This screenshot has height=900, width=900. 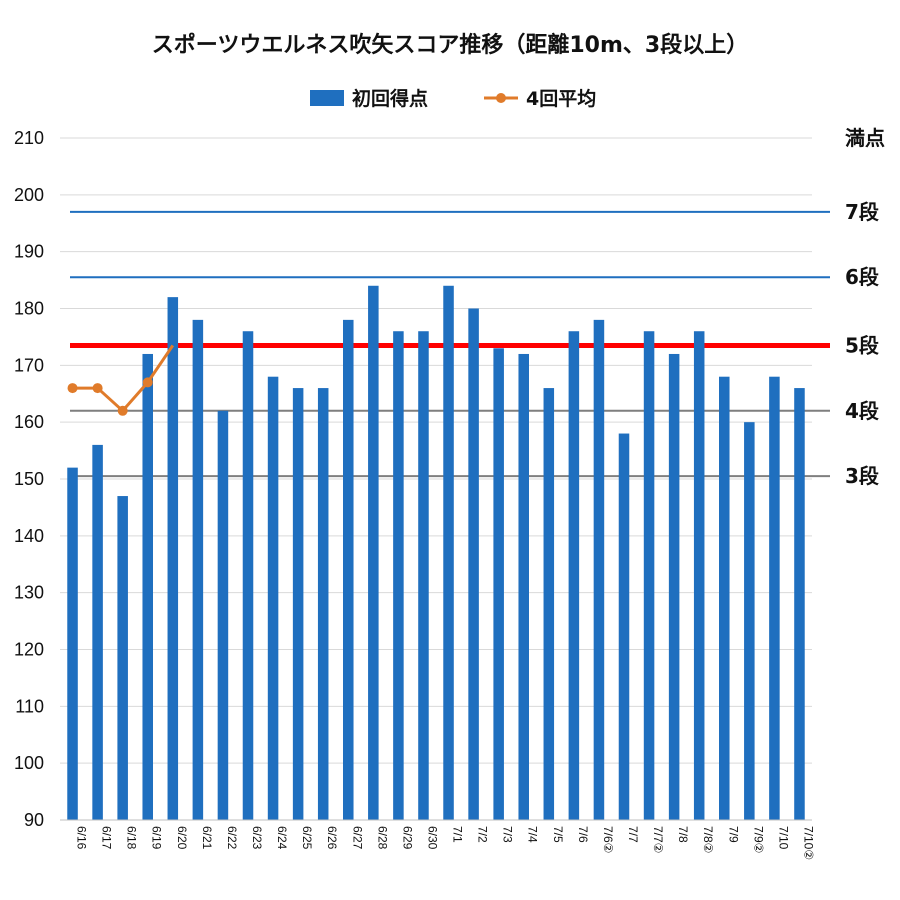 I want to click on y-tick-label: 100, so click(x=29, y=763).